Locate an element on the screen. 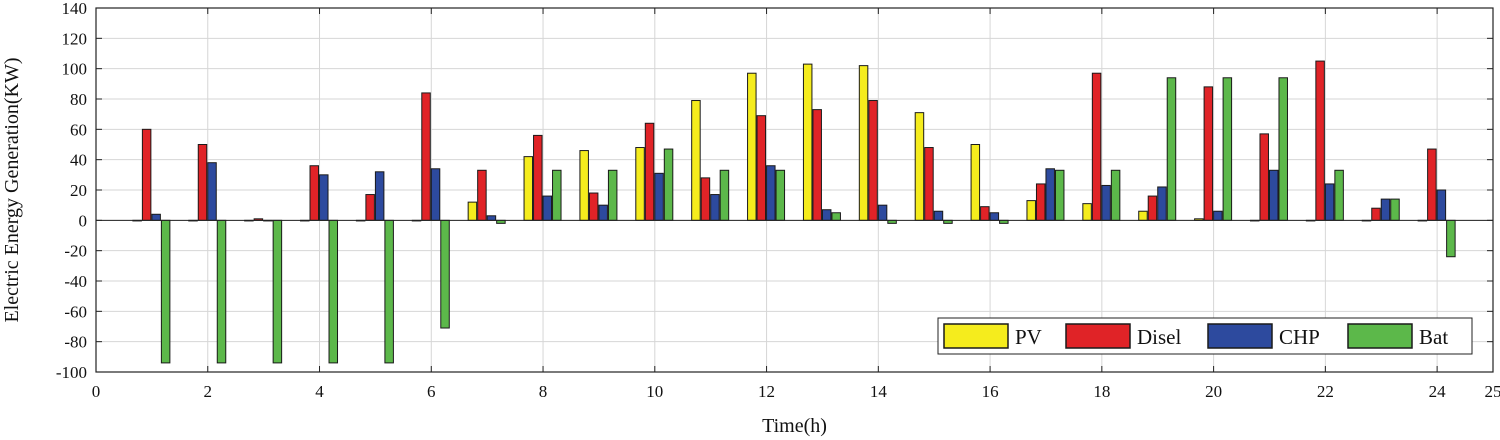 The height and width of the screenshot is (440, 1500). y-tick-label: -20 is located at coordinates (75, 251).